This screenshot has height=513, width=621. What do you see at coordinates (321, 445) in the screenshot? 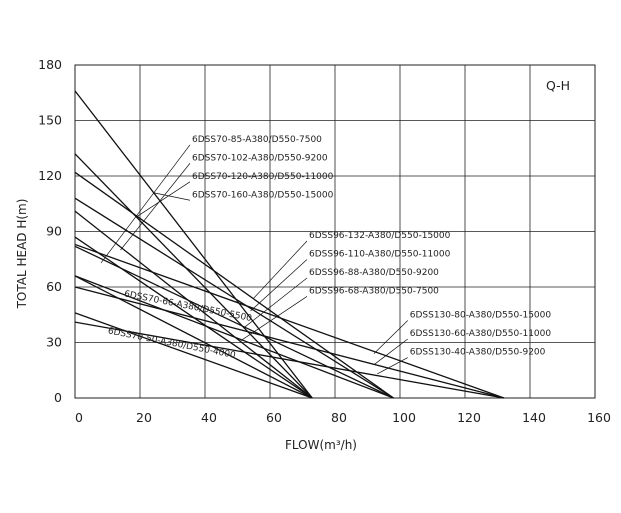
I see `x-axis-title: FLOW(m³/h)` at bounding box center [321, 445].